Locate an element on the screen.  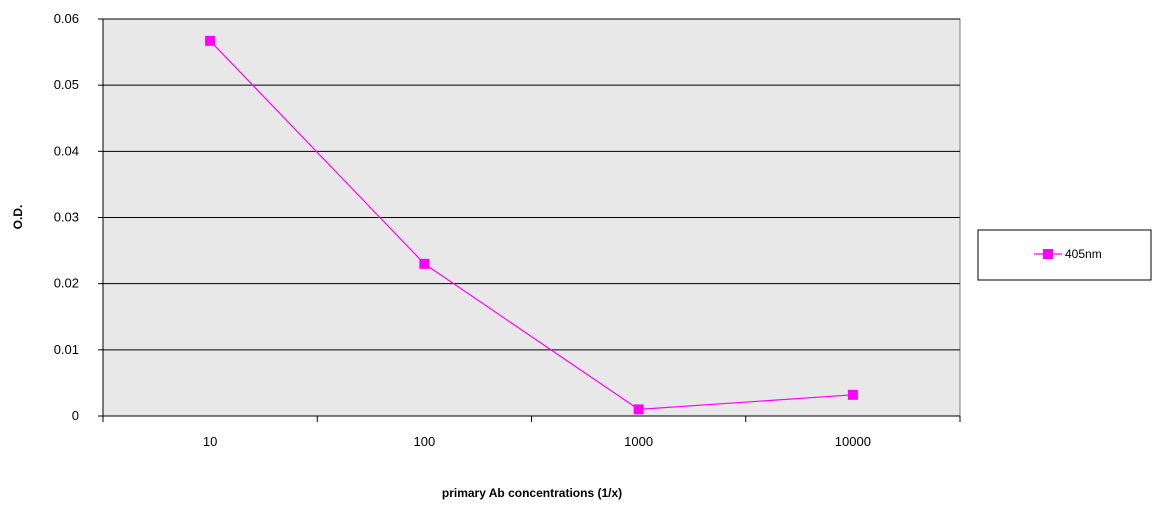
x-tick-label: 10 is located at coordinates (210, 441).